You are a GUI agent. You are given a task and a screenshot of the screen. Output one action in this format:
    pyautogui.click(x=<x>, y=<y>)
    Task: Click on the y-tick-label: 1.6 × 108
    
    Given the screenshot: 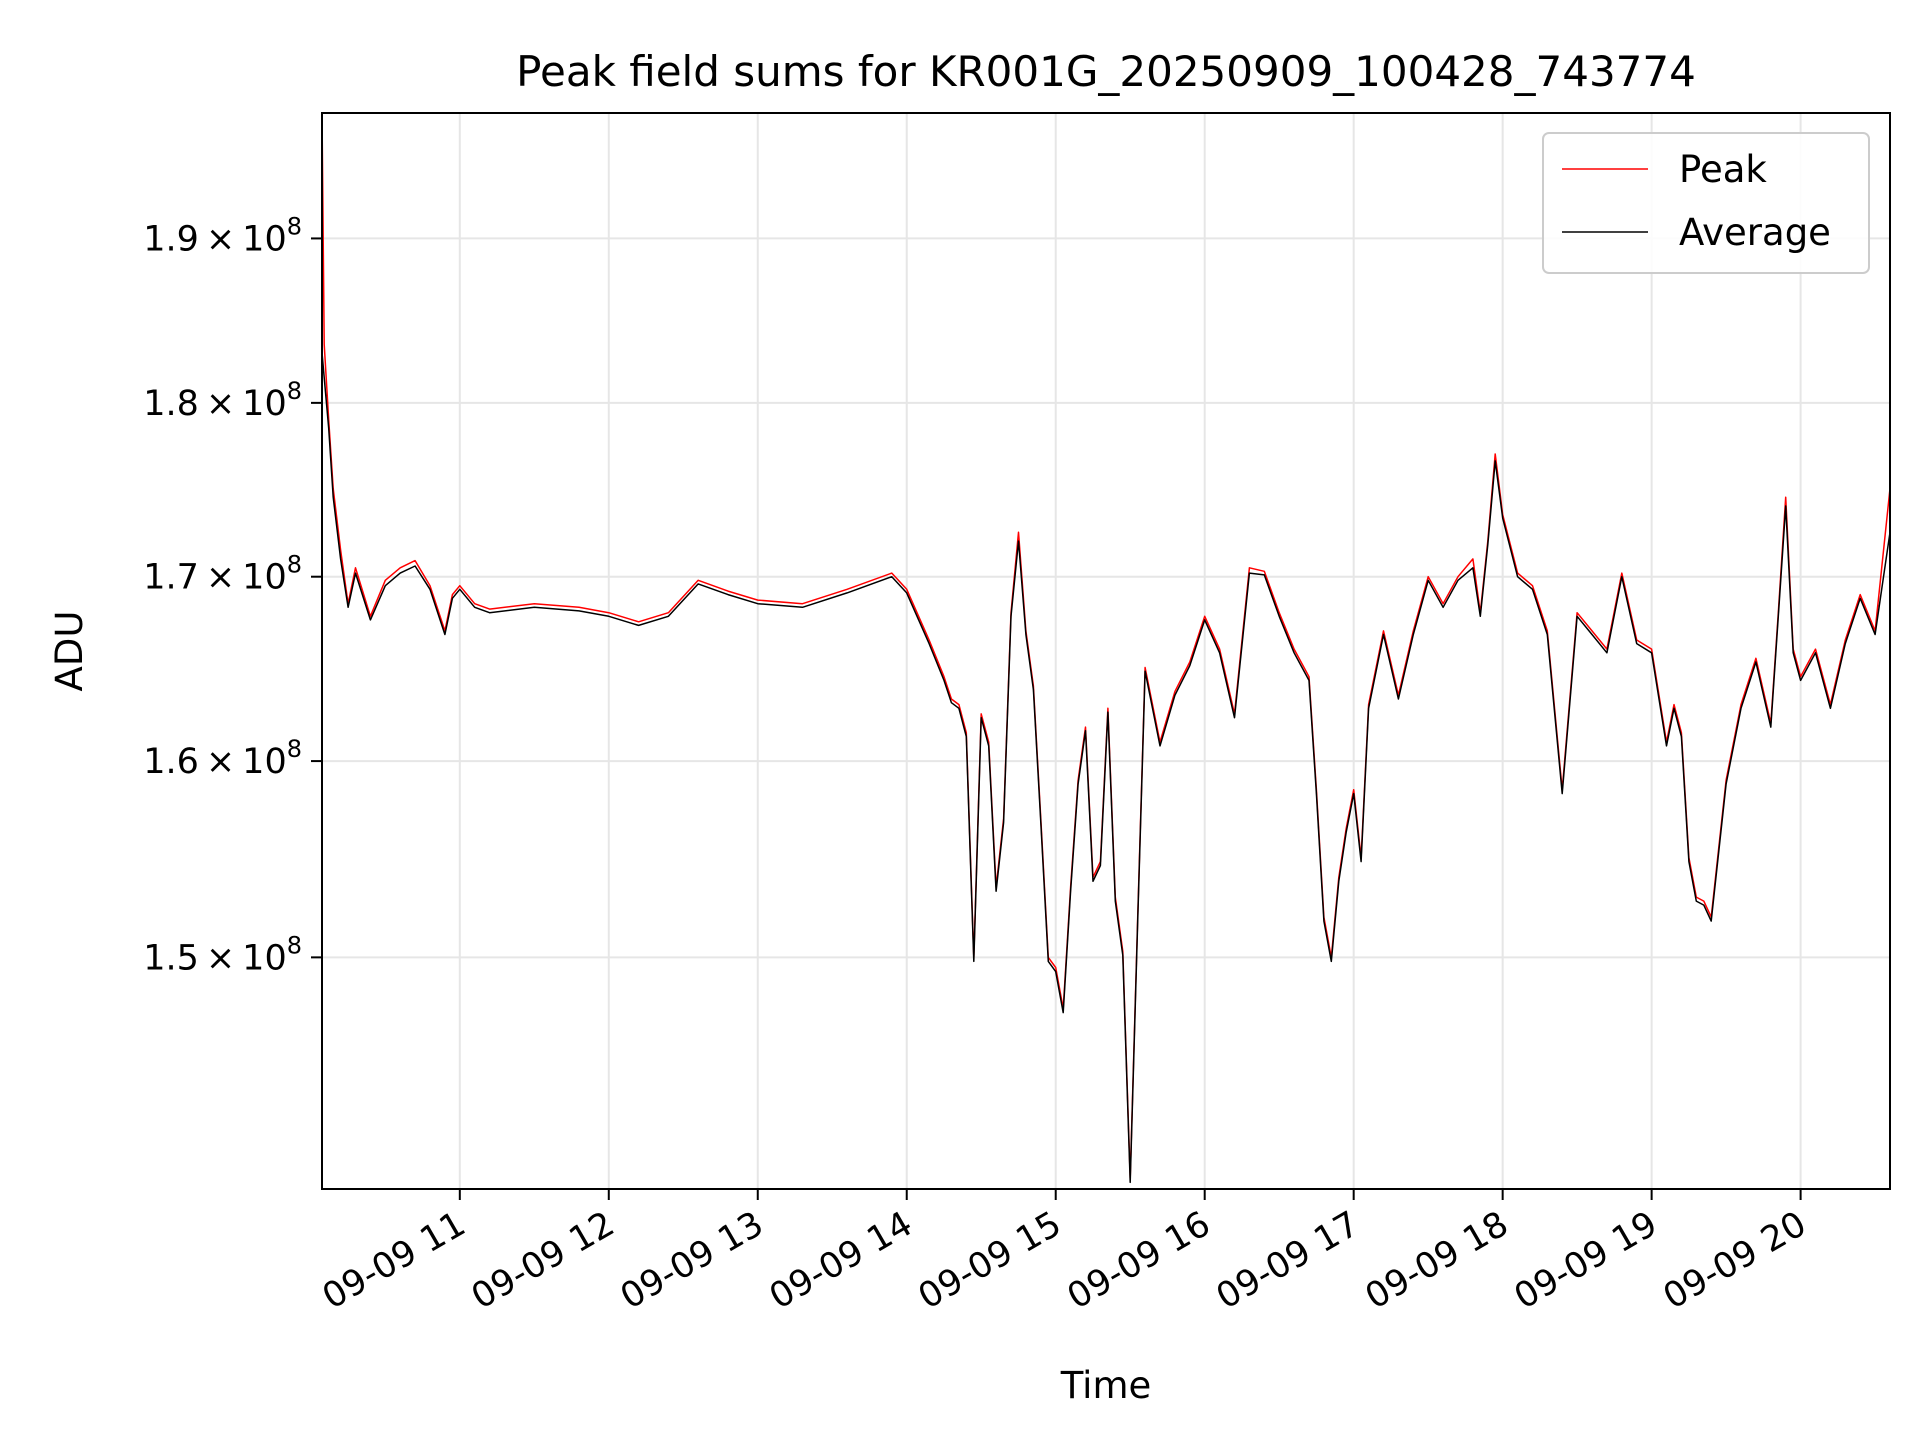 What is the action you would take?
    pyautogui.click(x=222, y=758)
    